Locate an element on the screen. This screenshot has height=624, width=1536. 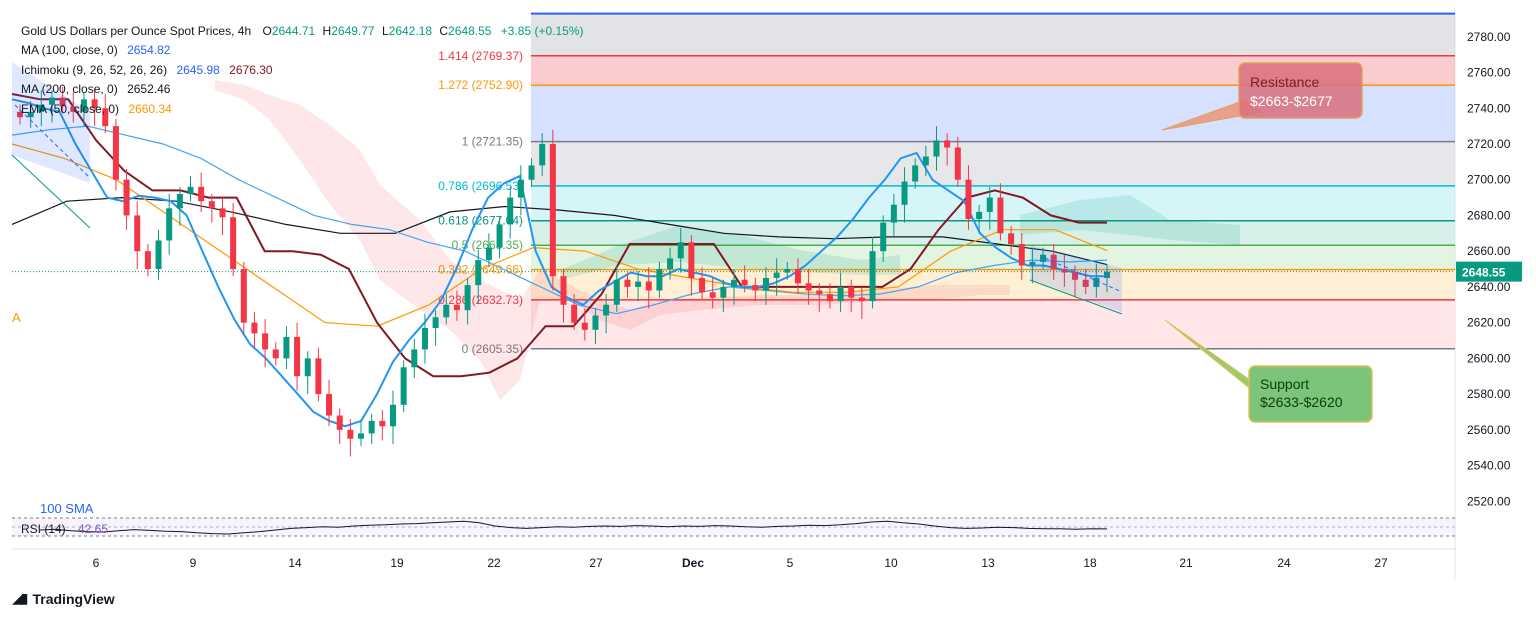
x-tick-label: 6 is located at coordinates (96, 563).